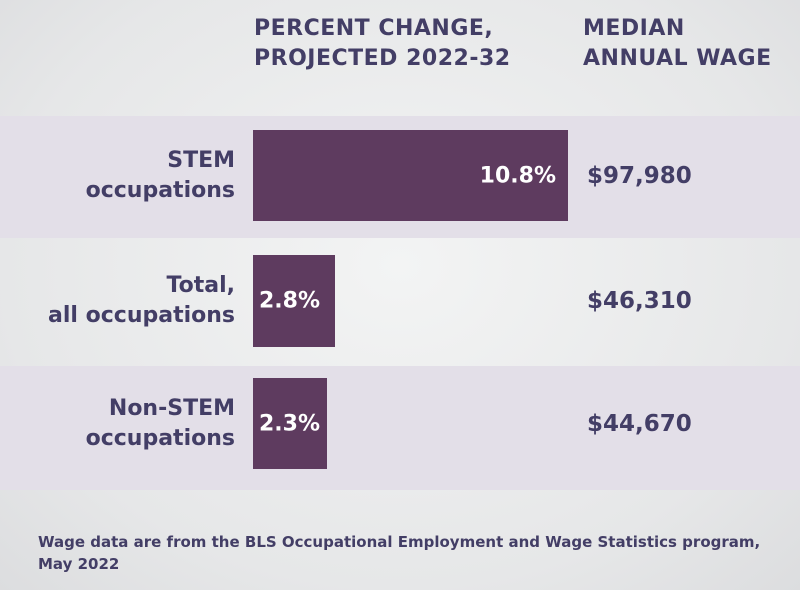 The image size is (800, 590). I want to click on bar-value-label: 10.8%, so click(517, 175).